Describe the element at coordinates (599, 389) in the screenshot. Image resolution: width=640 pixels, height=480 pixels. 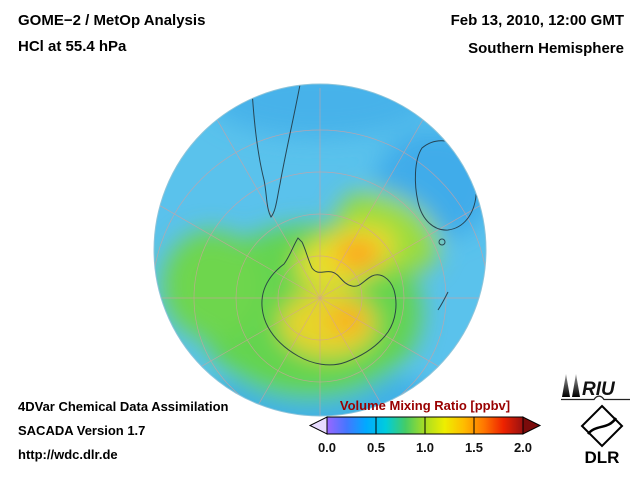
I see `riu-wordmark: RIU` at that location.